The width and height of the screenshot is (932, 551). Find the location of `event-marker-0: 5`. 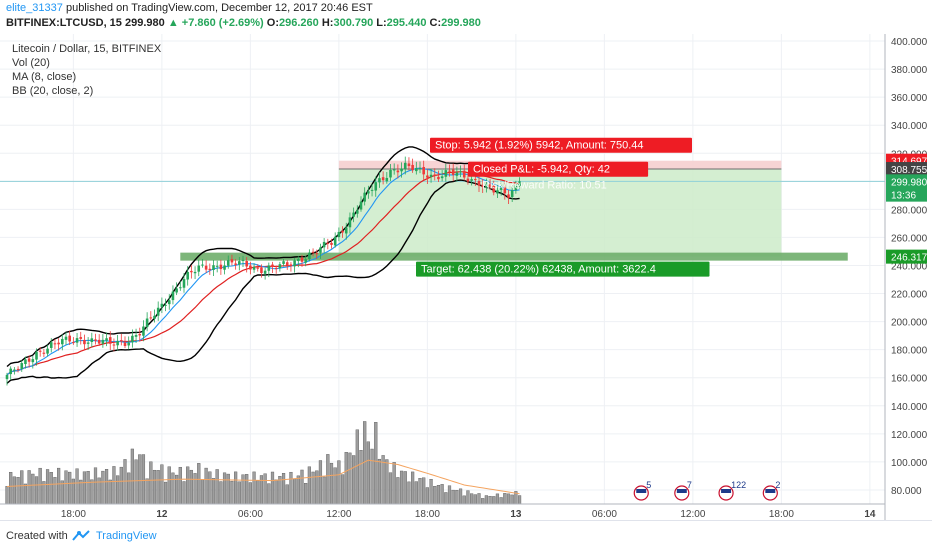

event-marker-0: 5 is located at coordinates (642, 490).